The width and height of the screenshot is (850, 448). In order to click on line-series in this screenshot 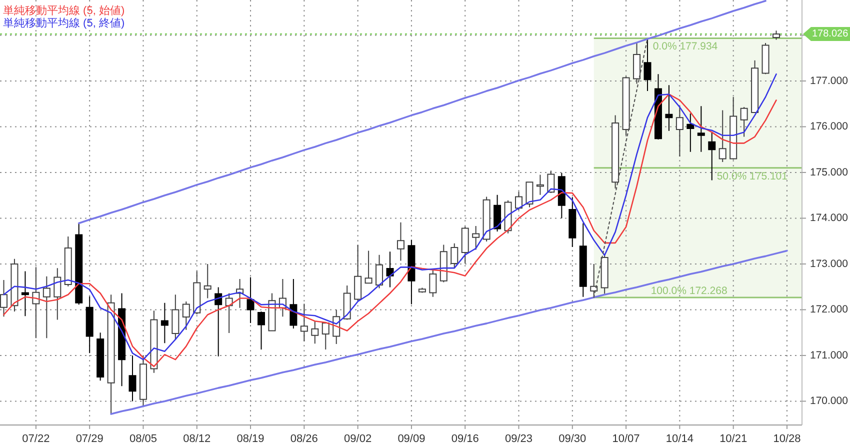, I will do `click(620, 168)`.